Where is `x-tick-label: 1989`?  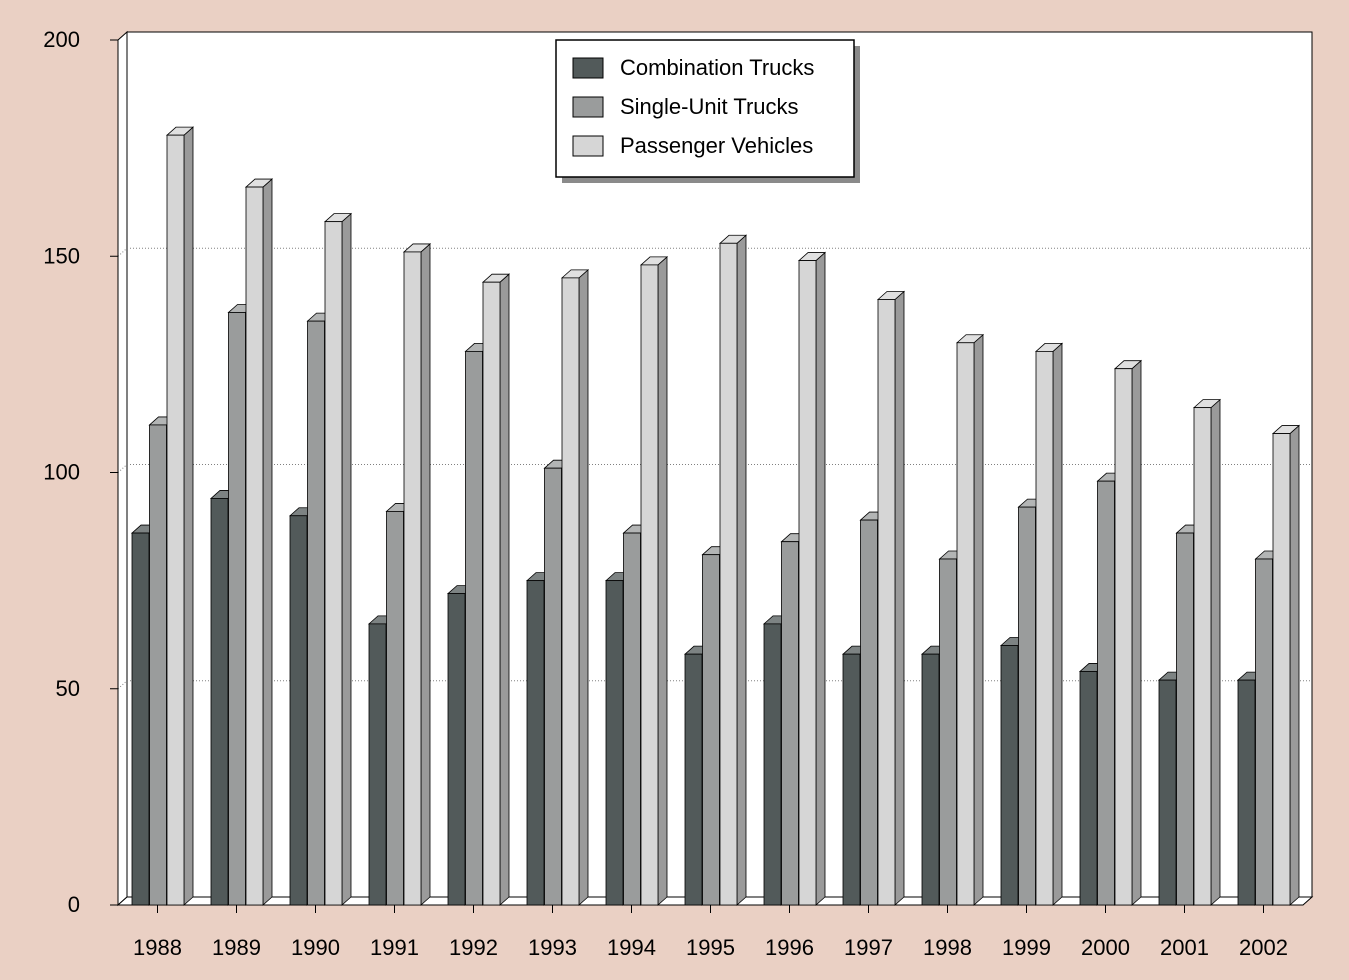
x-tick-label: 1989 is located at coordinates (236, 947).